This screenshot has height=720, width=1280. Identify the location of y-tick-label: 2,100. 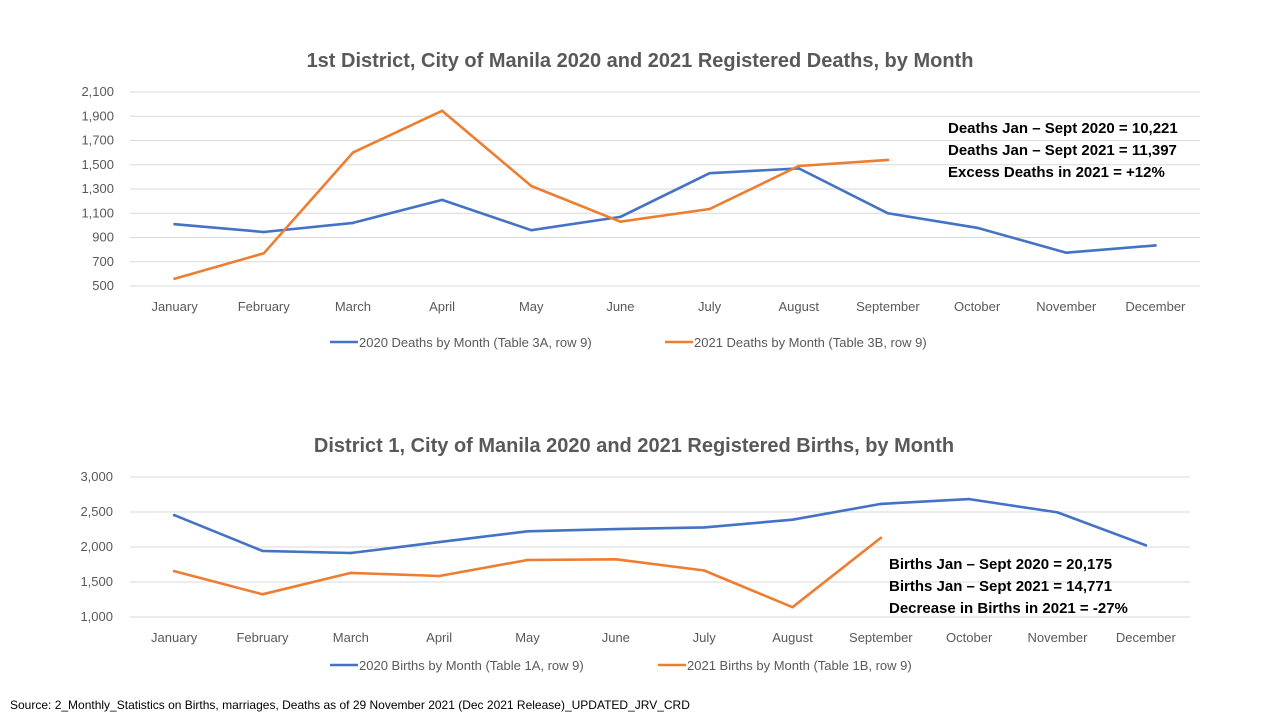
(97, 91).